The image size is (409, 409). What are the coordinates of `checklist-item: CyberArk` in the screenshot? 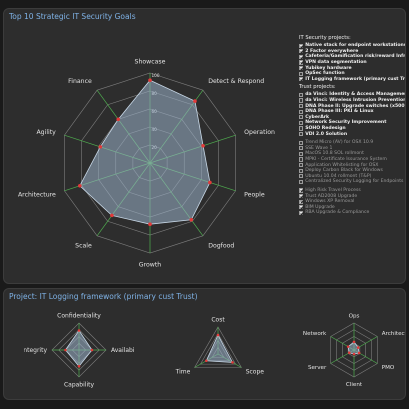 It's located at (352, 117).